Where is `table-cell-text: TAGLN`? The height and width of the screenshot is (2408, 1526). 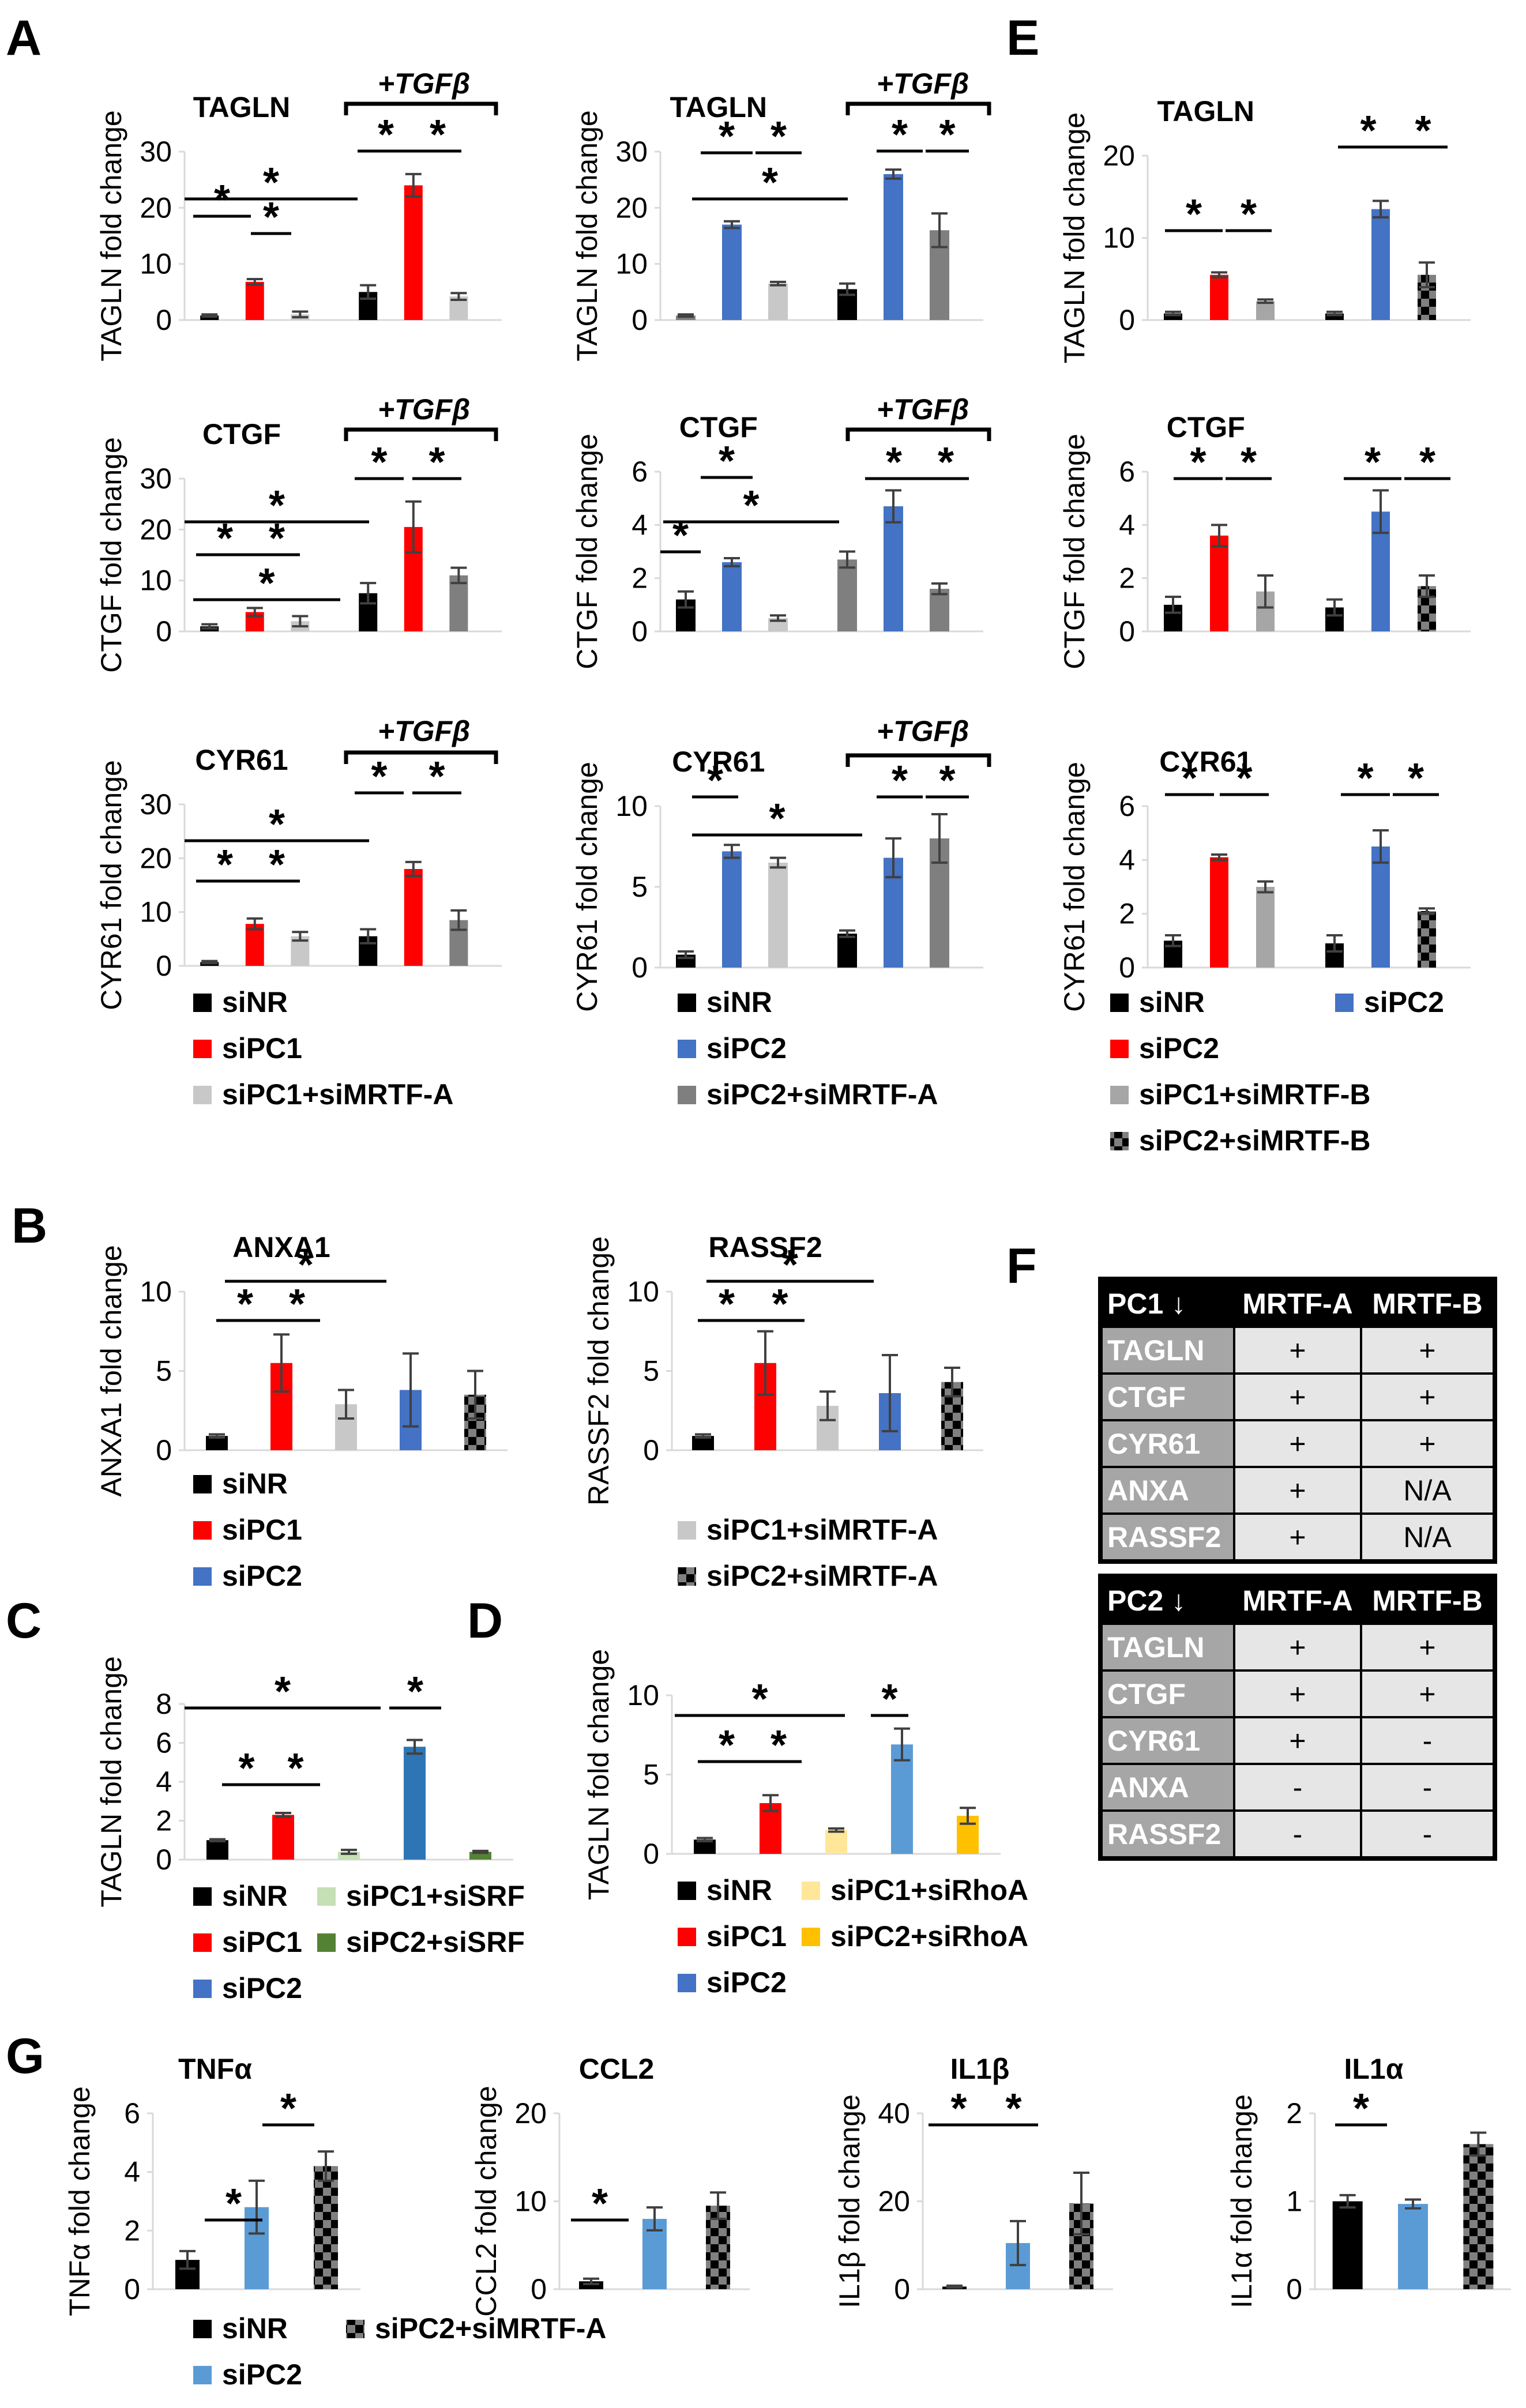 table-cell-text: TAGLN is located at coordinates (1155, 1647).